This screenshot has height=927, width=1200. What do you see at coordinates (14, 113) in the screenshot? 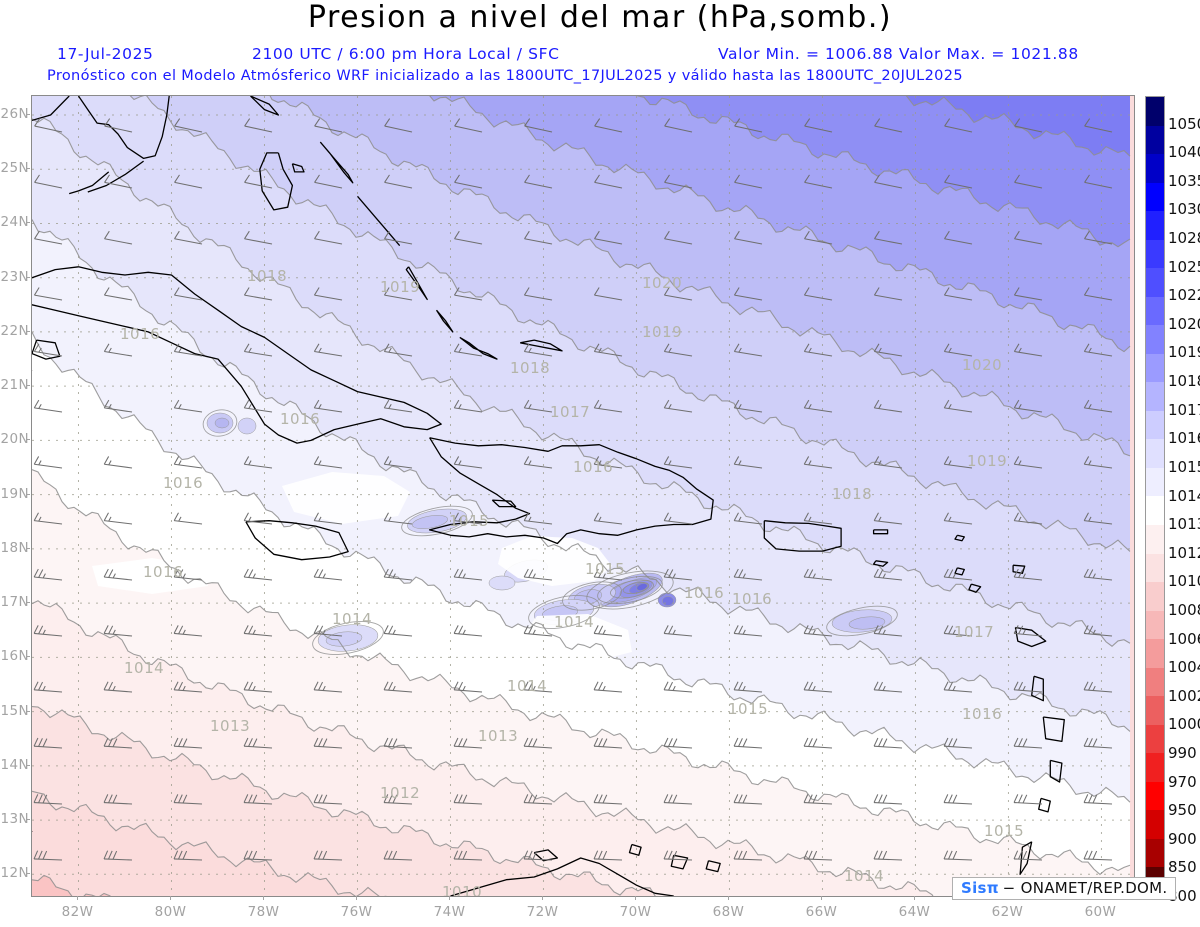
I see `lat-tick-26N: 26N` at bounding box center [14, 113].